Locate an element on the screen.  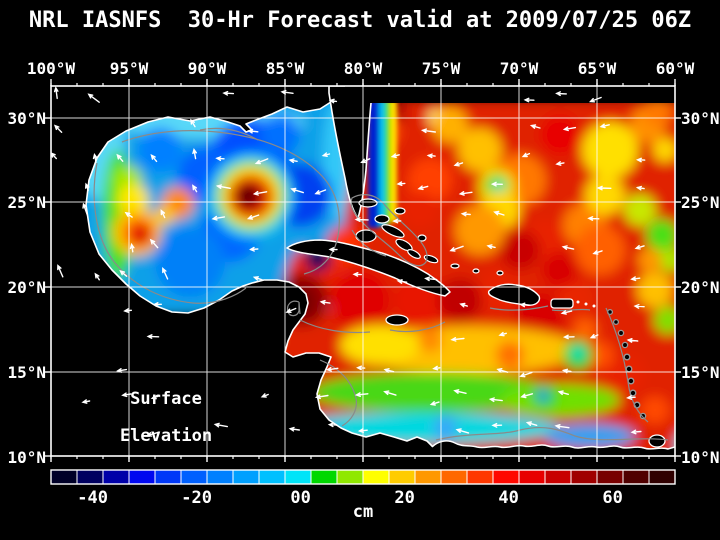
lon-tick-label: 90°W is located at coordinates (207, 68).